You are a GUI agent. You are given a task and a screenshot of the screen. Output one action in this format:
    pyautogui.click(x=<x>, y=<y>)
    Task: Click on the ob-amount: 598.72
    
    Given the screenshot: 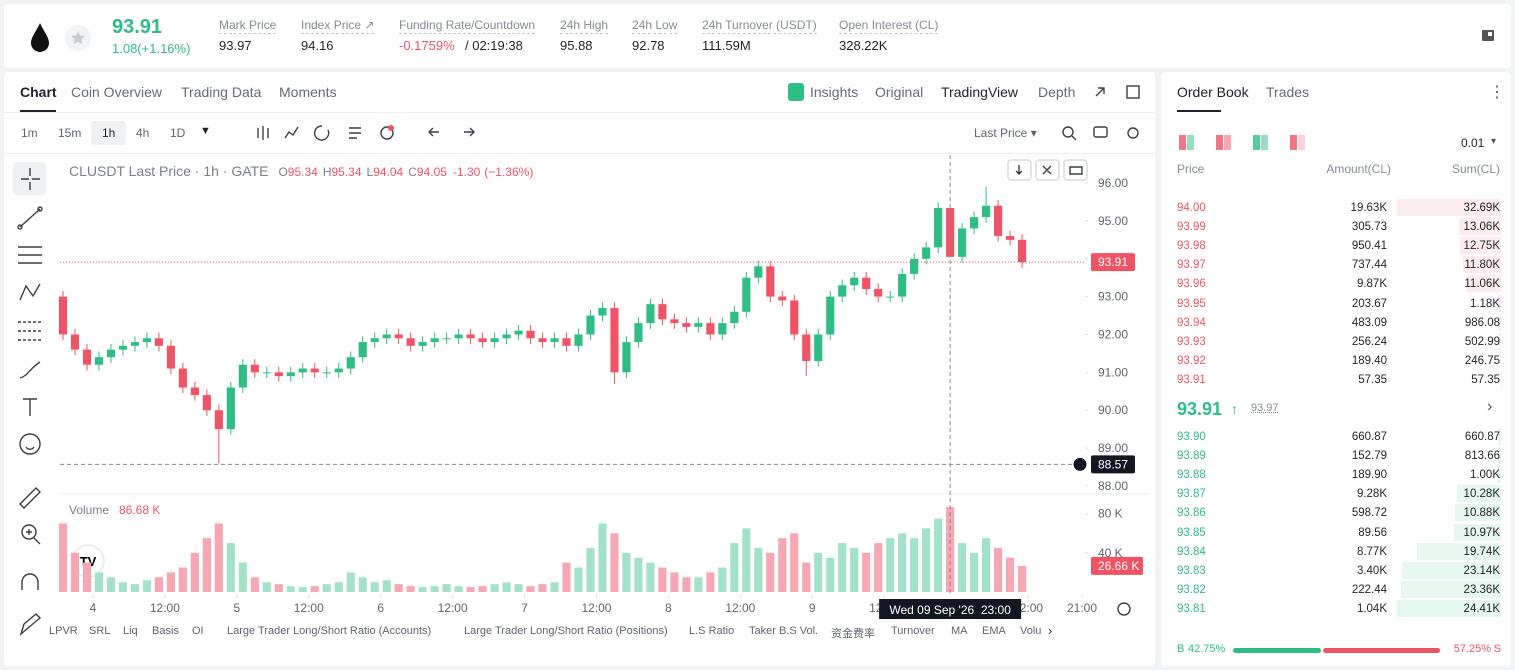 What is the action you would take?
    pyautogui.click(x=1369, y=513)
    